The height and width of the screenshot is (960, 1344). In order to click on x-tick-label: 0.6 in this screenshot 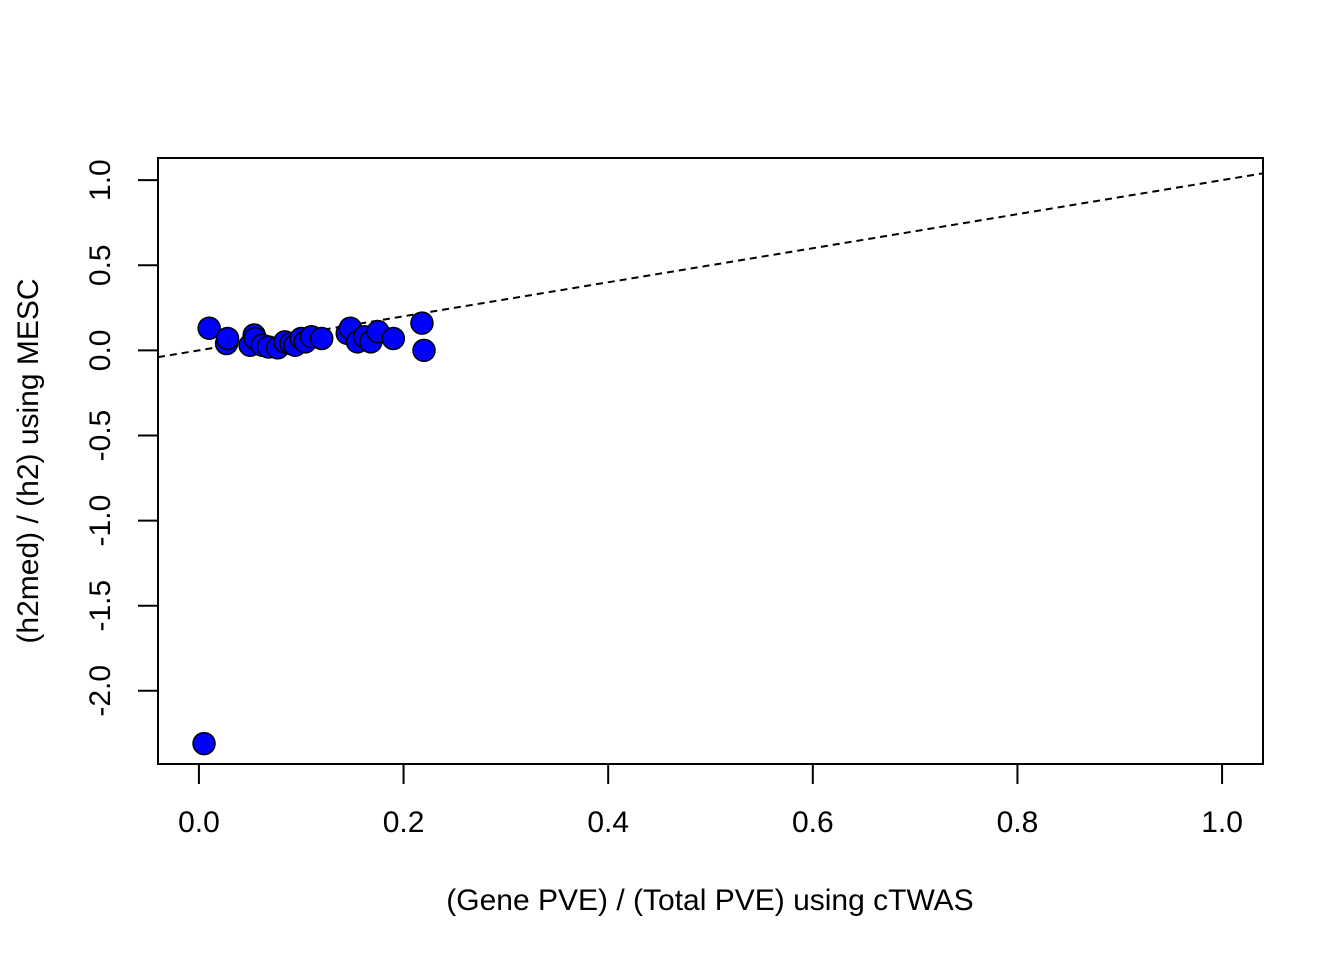, I will do `click(813, 822)`.